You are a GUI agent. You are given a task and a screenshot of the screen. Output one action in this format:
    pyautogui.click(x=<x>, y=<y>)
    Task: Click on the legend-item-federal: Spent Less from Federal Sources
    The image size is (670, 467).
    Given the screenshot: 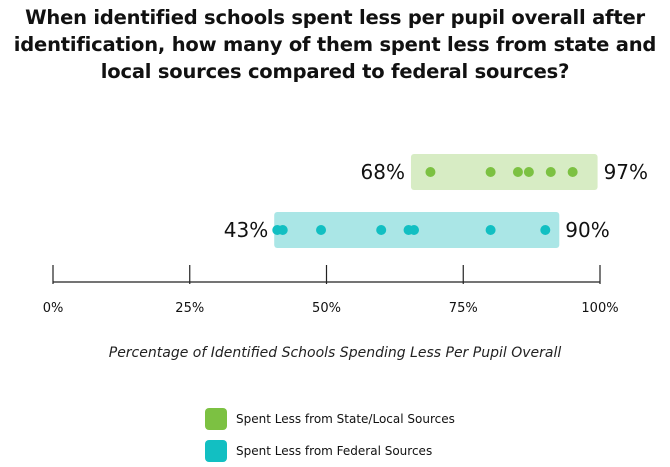 What is the action you would take?
    pyautogui.click(x=405, y=452)
    